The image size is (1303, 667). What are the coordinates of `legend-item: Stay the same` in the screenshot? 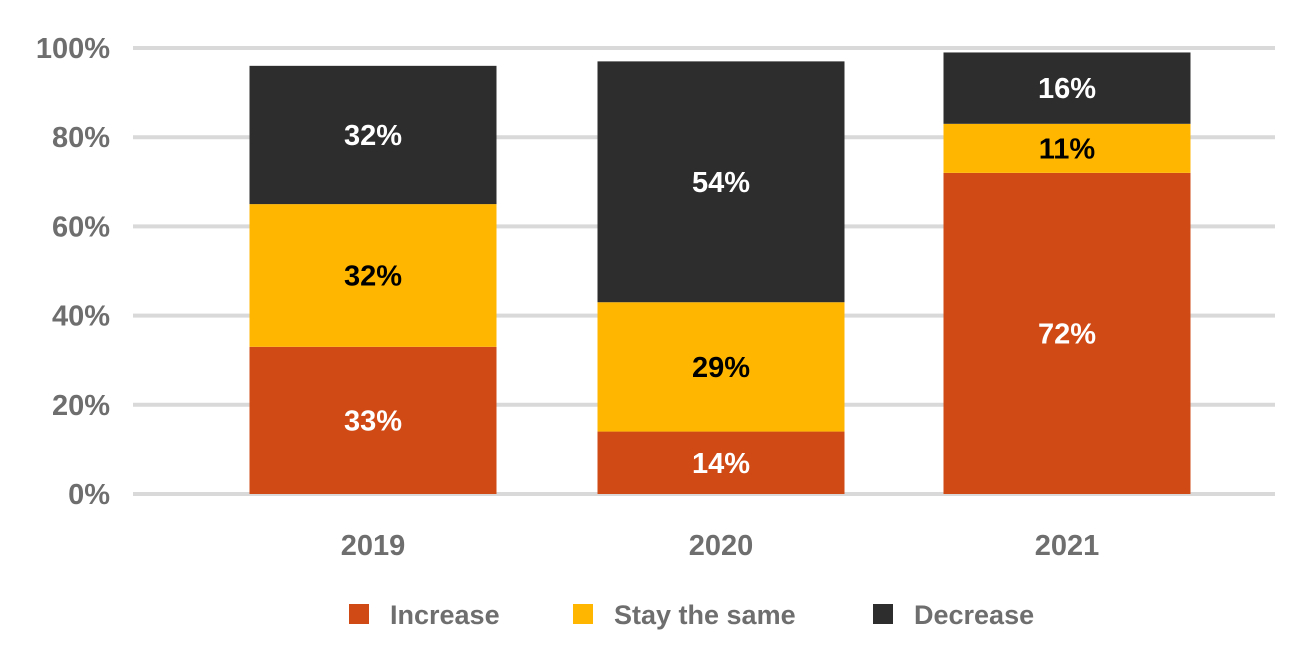 It's located at (684, 615).